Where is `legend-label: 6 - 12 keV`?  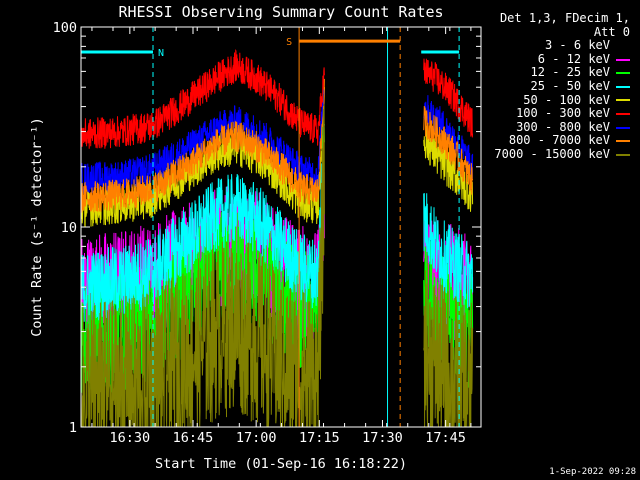 legend-label: 6 - 12 keV is located at coordinates (573, 58).